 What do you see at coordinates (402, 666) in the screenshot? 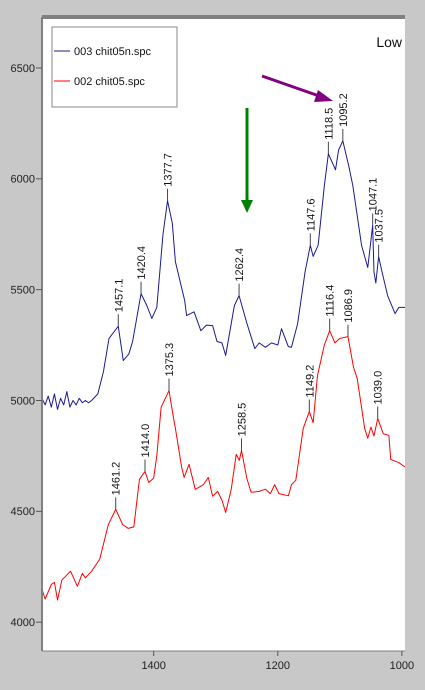
I see `x-tick-label: 1000` at bounding box center [402, 666].